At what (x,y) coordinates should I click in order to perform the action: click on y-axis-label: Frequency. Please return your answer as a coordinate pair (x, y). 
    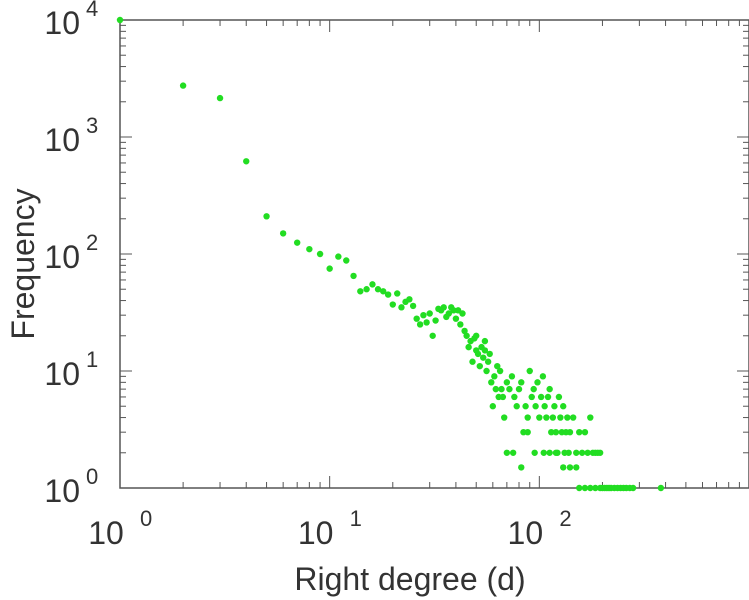
    Looking at the image, I should click on (23, 263).